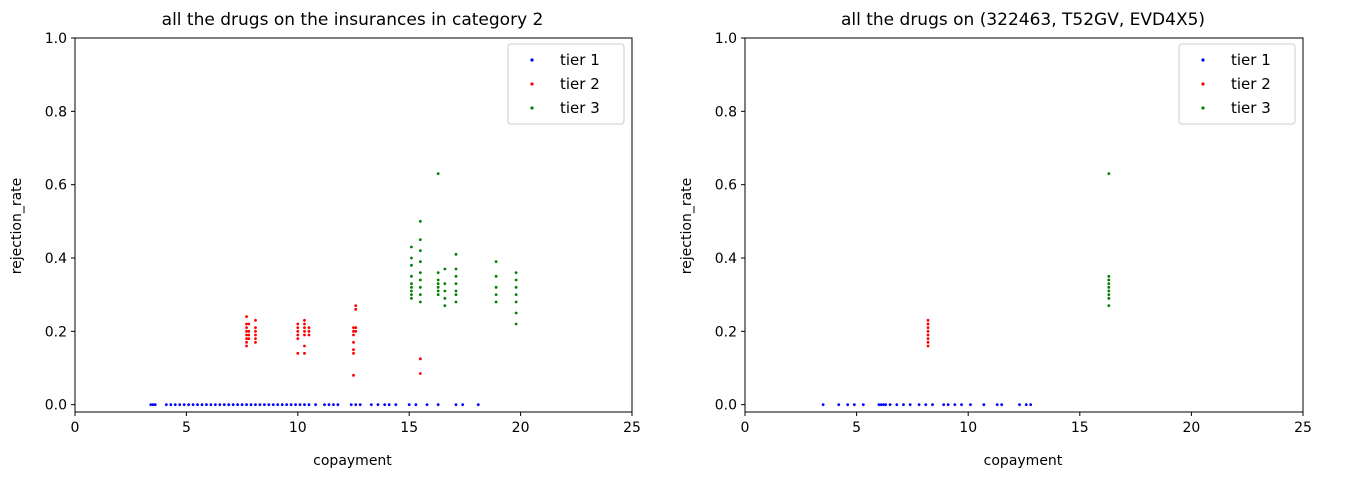  Describe the element at coordinates (1251, 60) in the screenshot. I see `right-legend-label-tier-1: tier 1` at that location.